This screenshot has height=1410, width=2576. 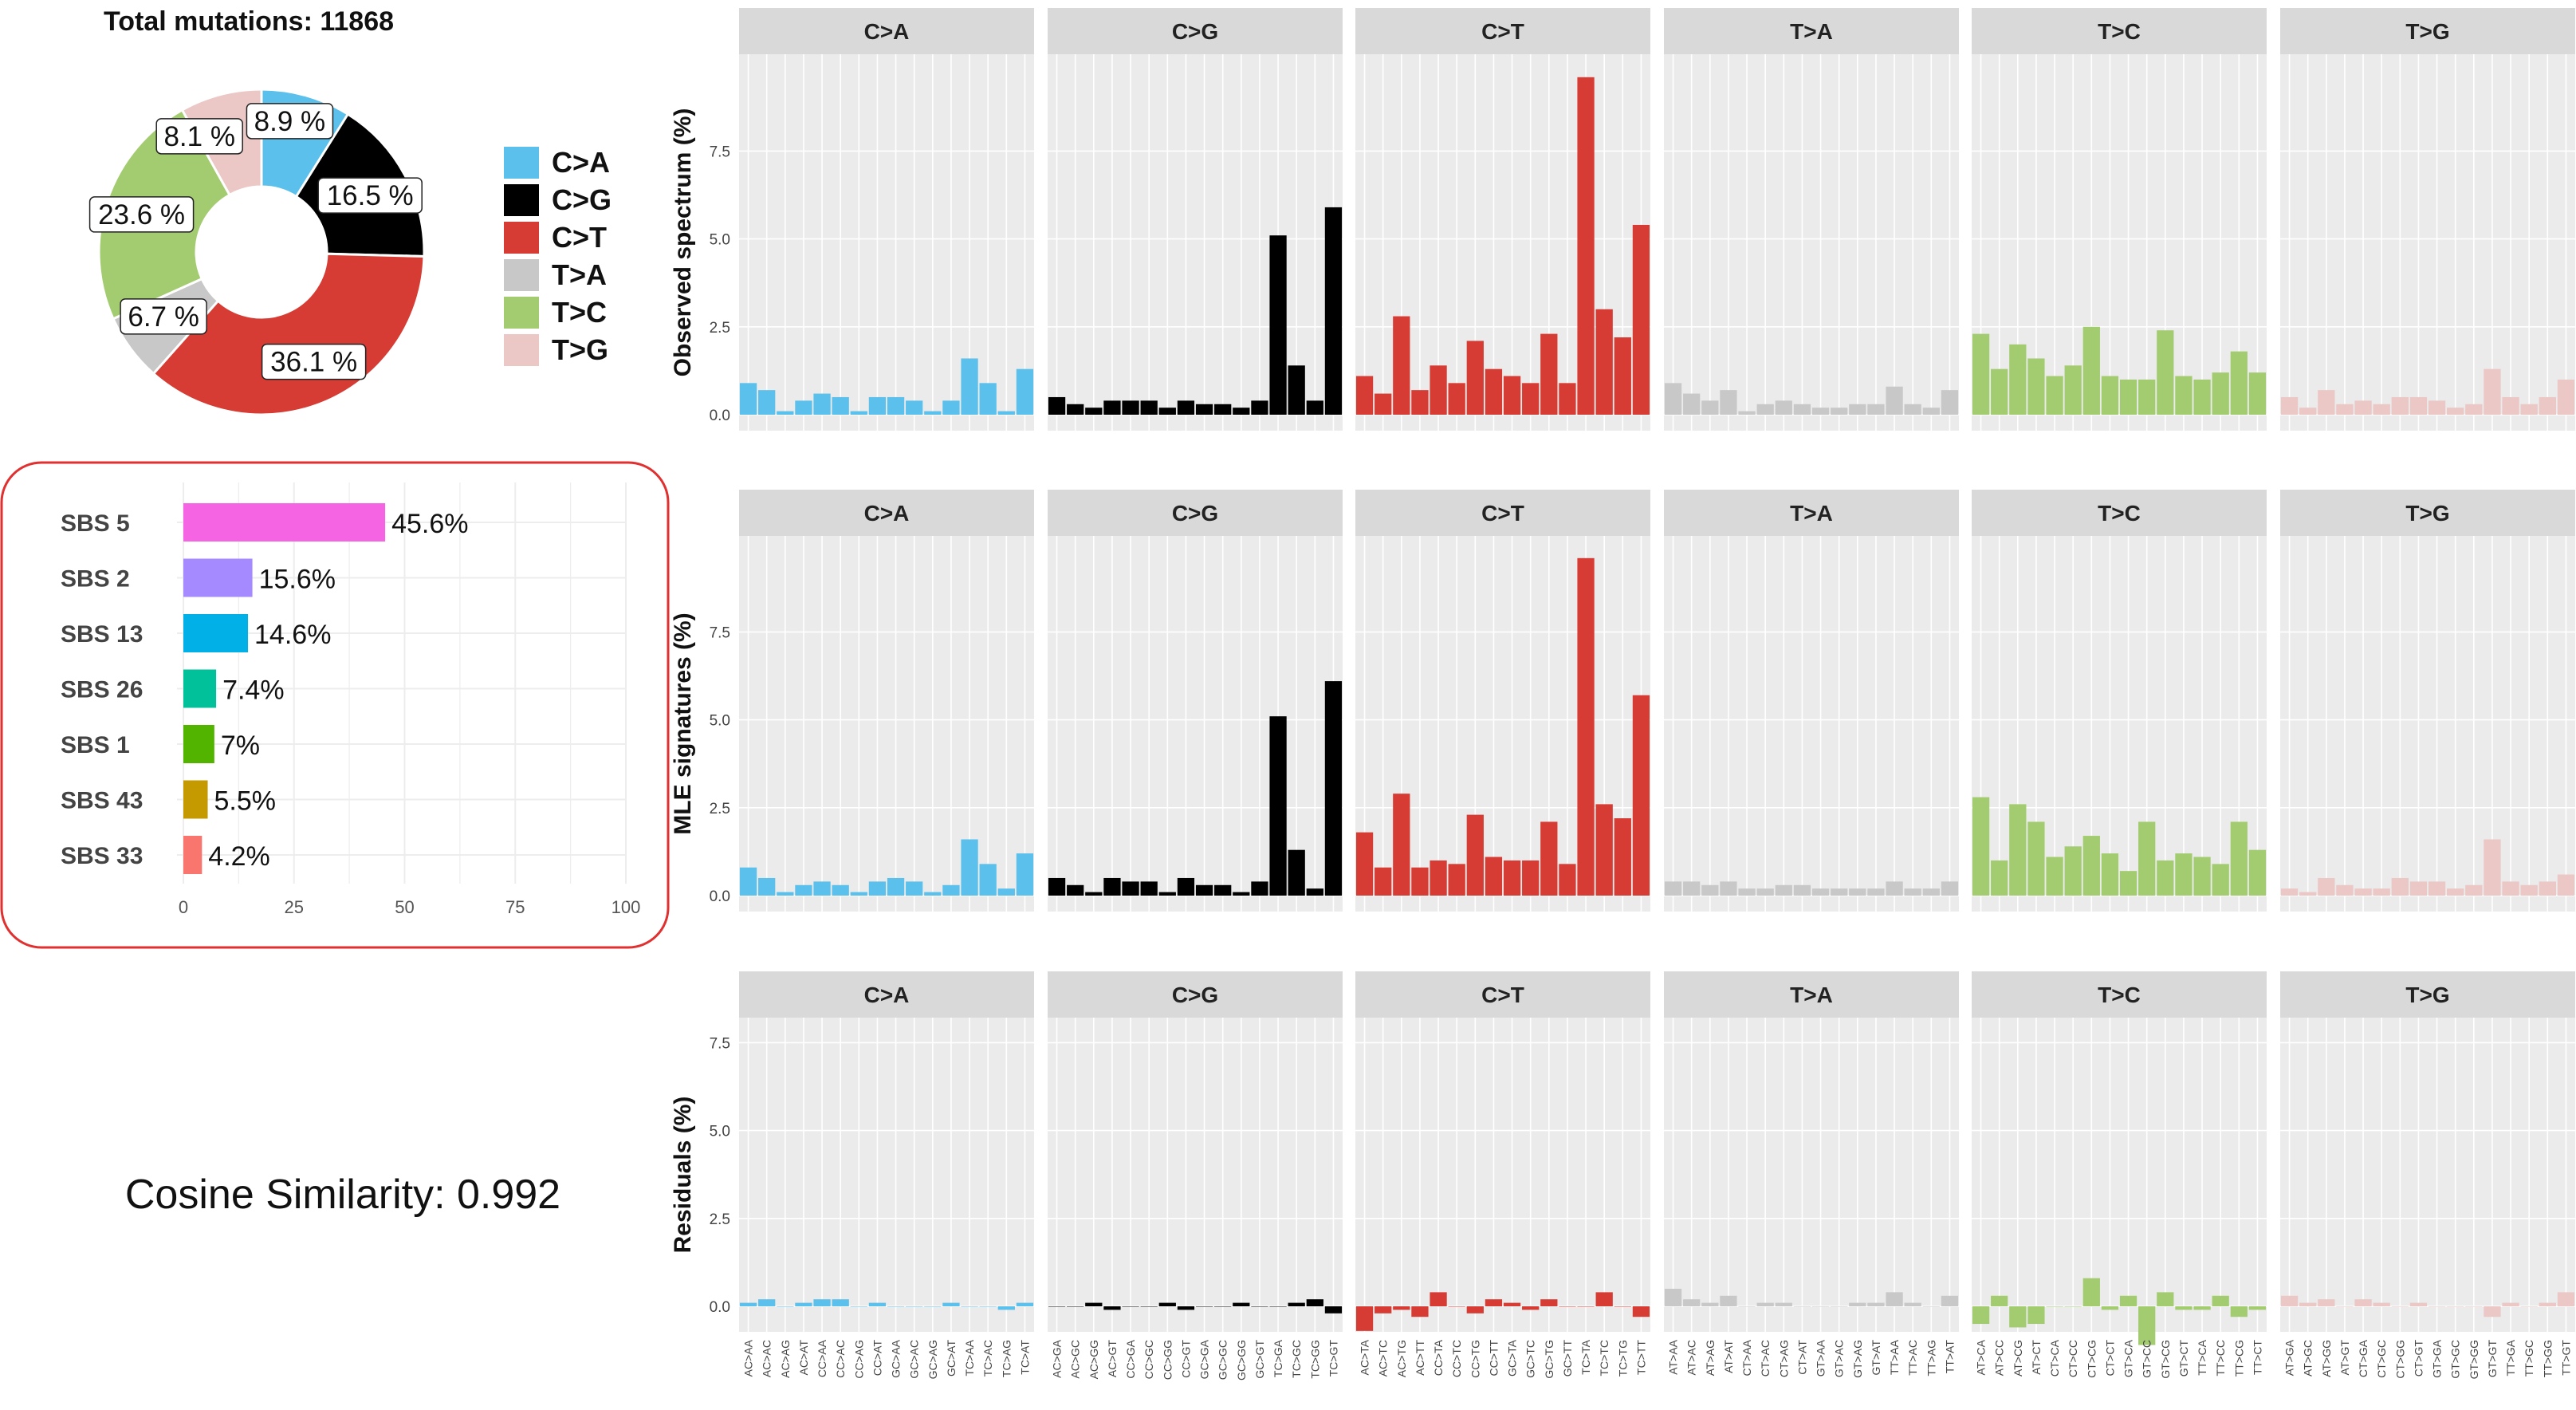 I want to click on bar-C-to-G-CC-GG, so click(x=1167, y=894).